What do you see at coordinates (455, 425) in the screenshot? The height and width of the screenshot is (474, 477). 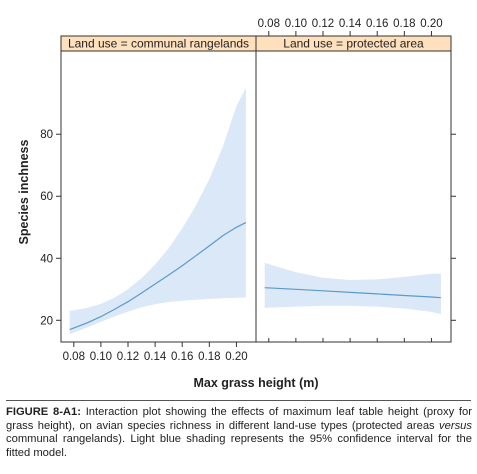 I see `caption-italic-word: versus` at bounding box center [455, 425].